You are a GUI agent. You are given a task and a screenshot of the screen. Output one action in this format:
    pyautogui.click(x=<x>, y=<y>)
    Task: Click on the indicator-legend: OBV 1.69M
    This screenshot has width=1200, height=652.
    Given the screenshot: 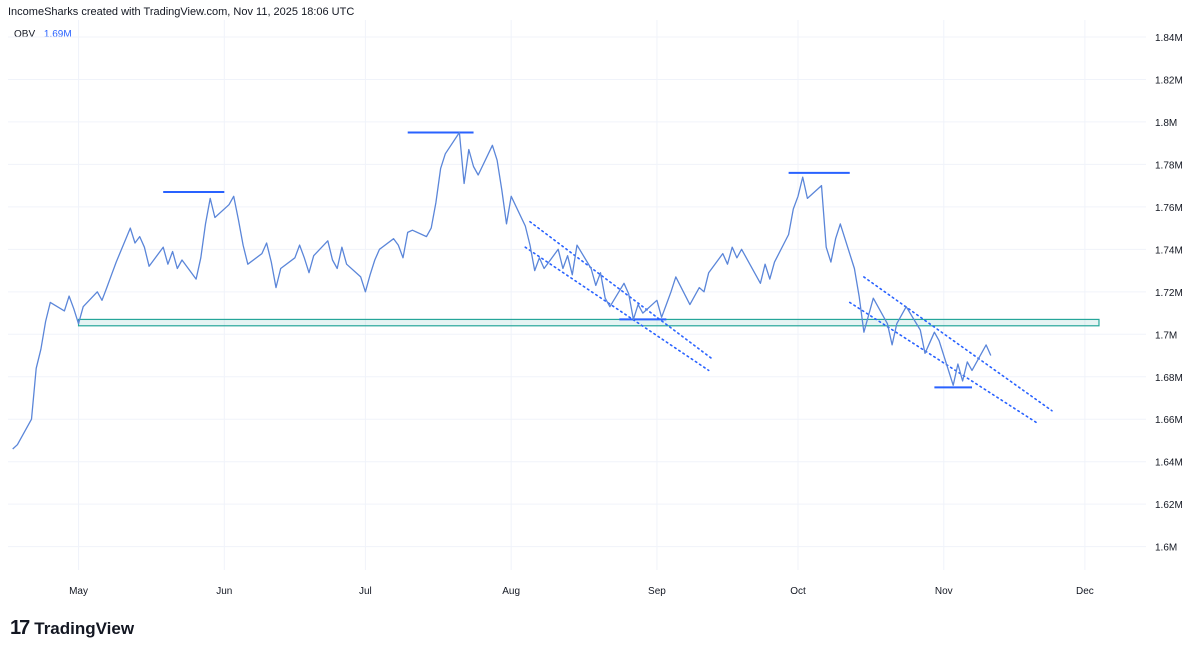 What is the action you would take?
    pyautogui.click(x=43, y=34)
    